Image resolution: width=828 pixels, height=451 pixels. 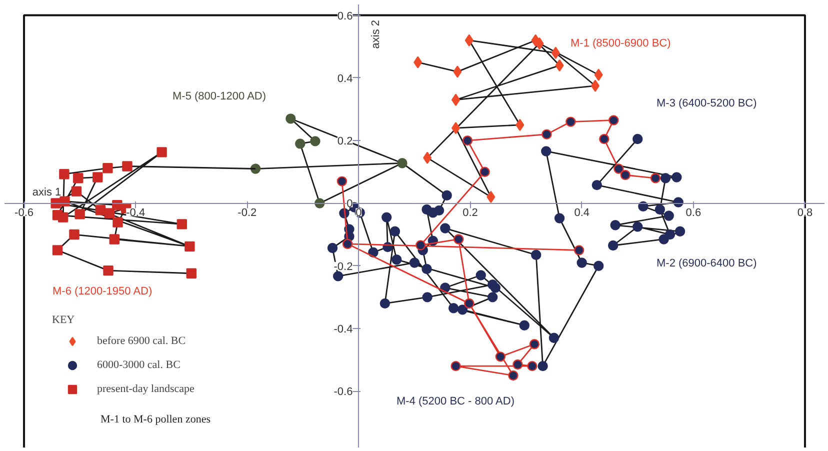 What do you see at coordinates (470, 213) in the screenshot?
I see `x-tick-label: 0.2` at bounding box center [470, 213].